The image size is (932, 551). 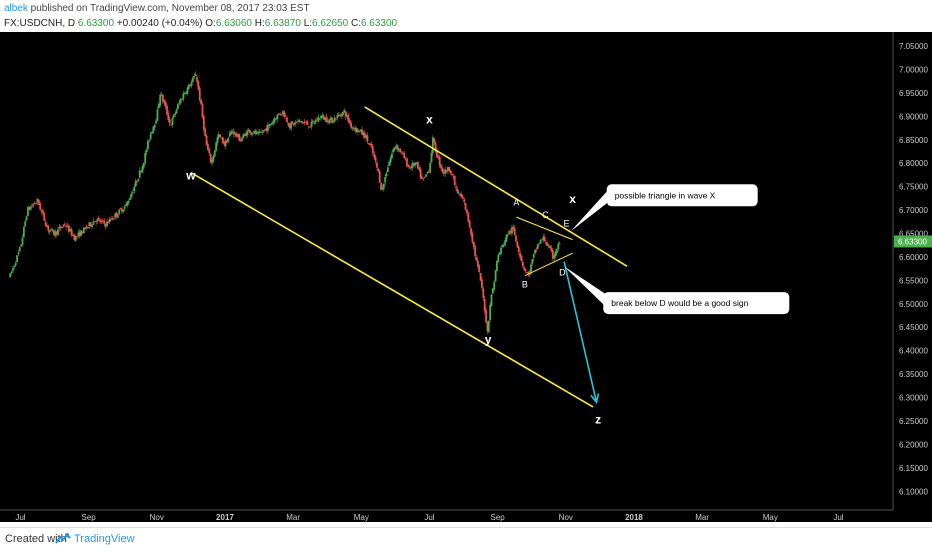 I want to click on callout-text: possible triangle in wave X, so click(x=665, y=195).